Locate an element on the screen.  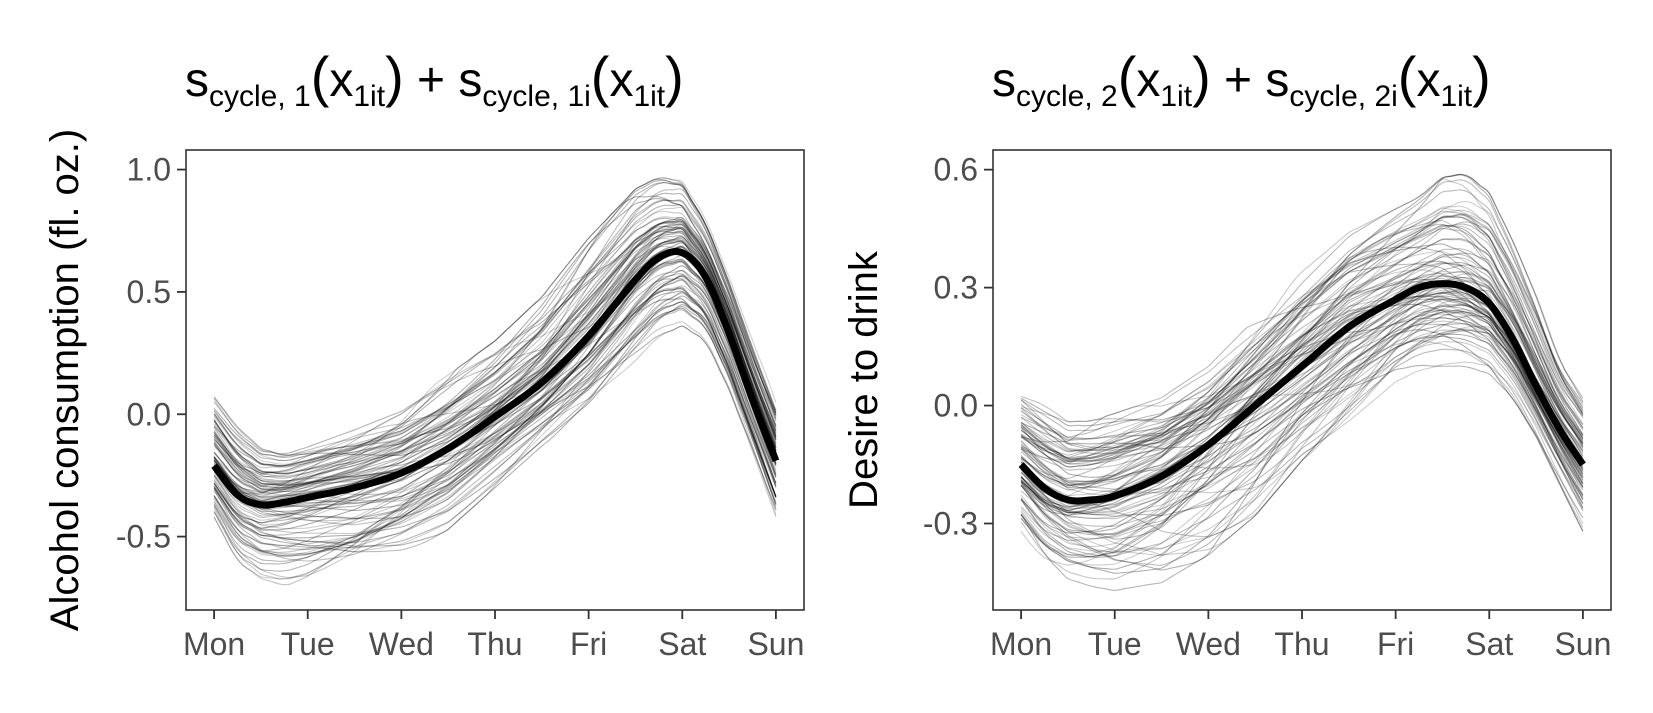
x-tick-label: Sat is located at coordinates (1489, 644).